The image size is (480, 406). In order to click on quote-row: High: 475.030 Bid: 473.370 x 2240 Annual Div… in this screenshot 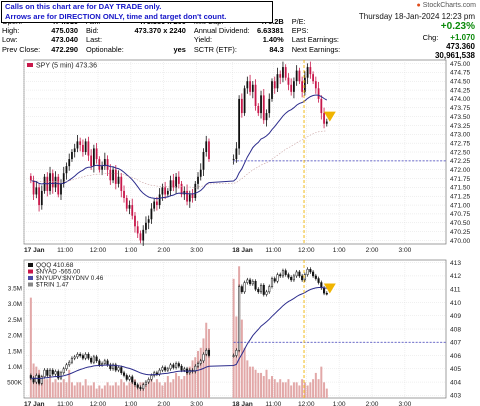, I will do `click(172, 30)`.